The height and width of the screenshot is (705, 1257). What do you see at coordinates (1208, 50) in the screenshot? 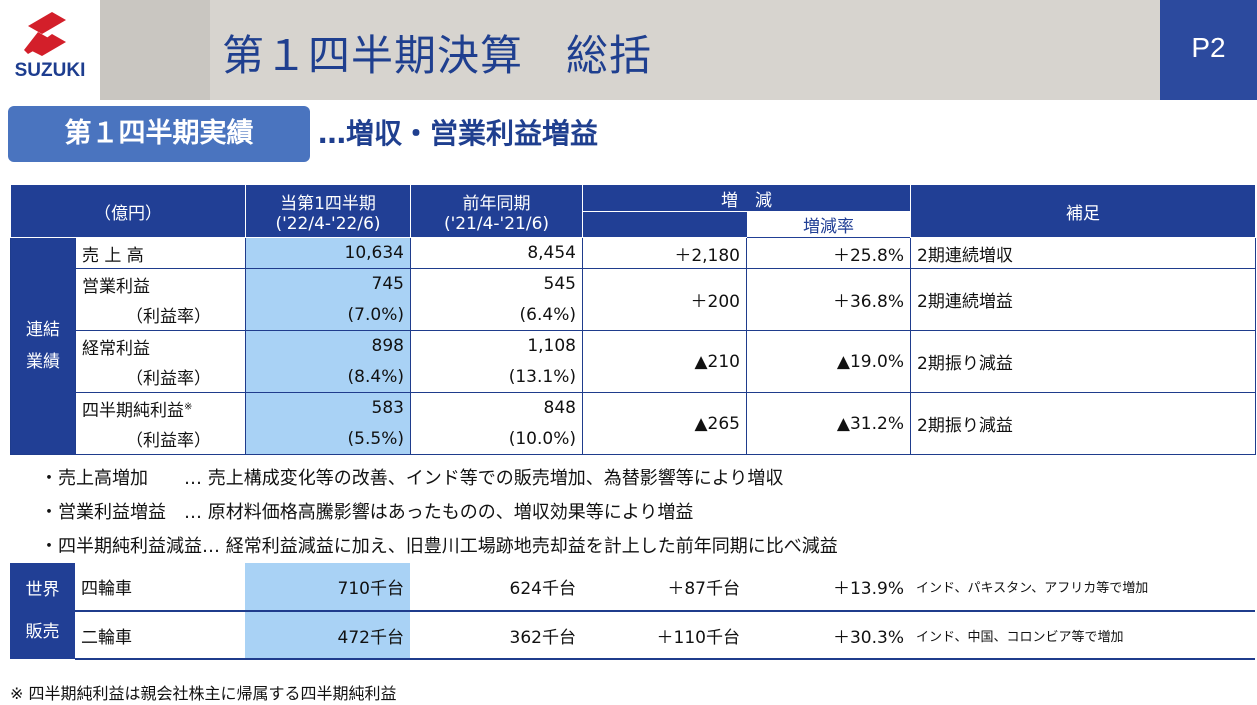
I see `page-number: P2` at bounding box center [1208, 50].